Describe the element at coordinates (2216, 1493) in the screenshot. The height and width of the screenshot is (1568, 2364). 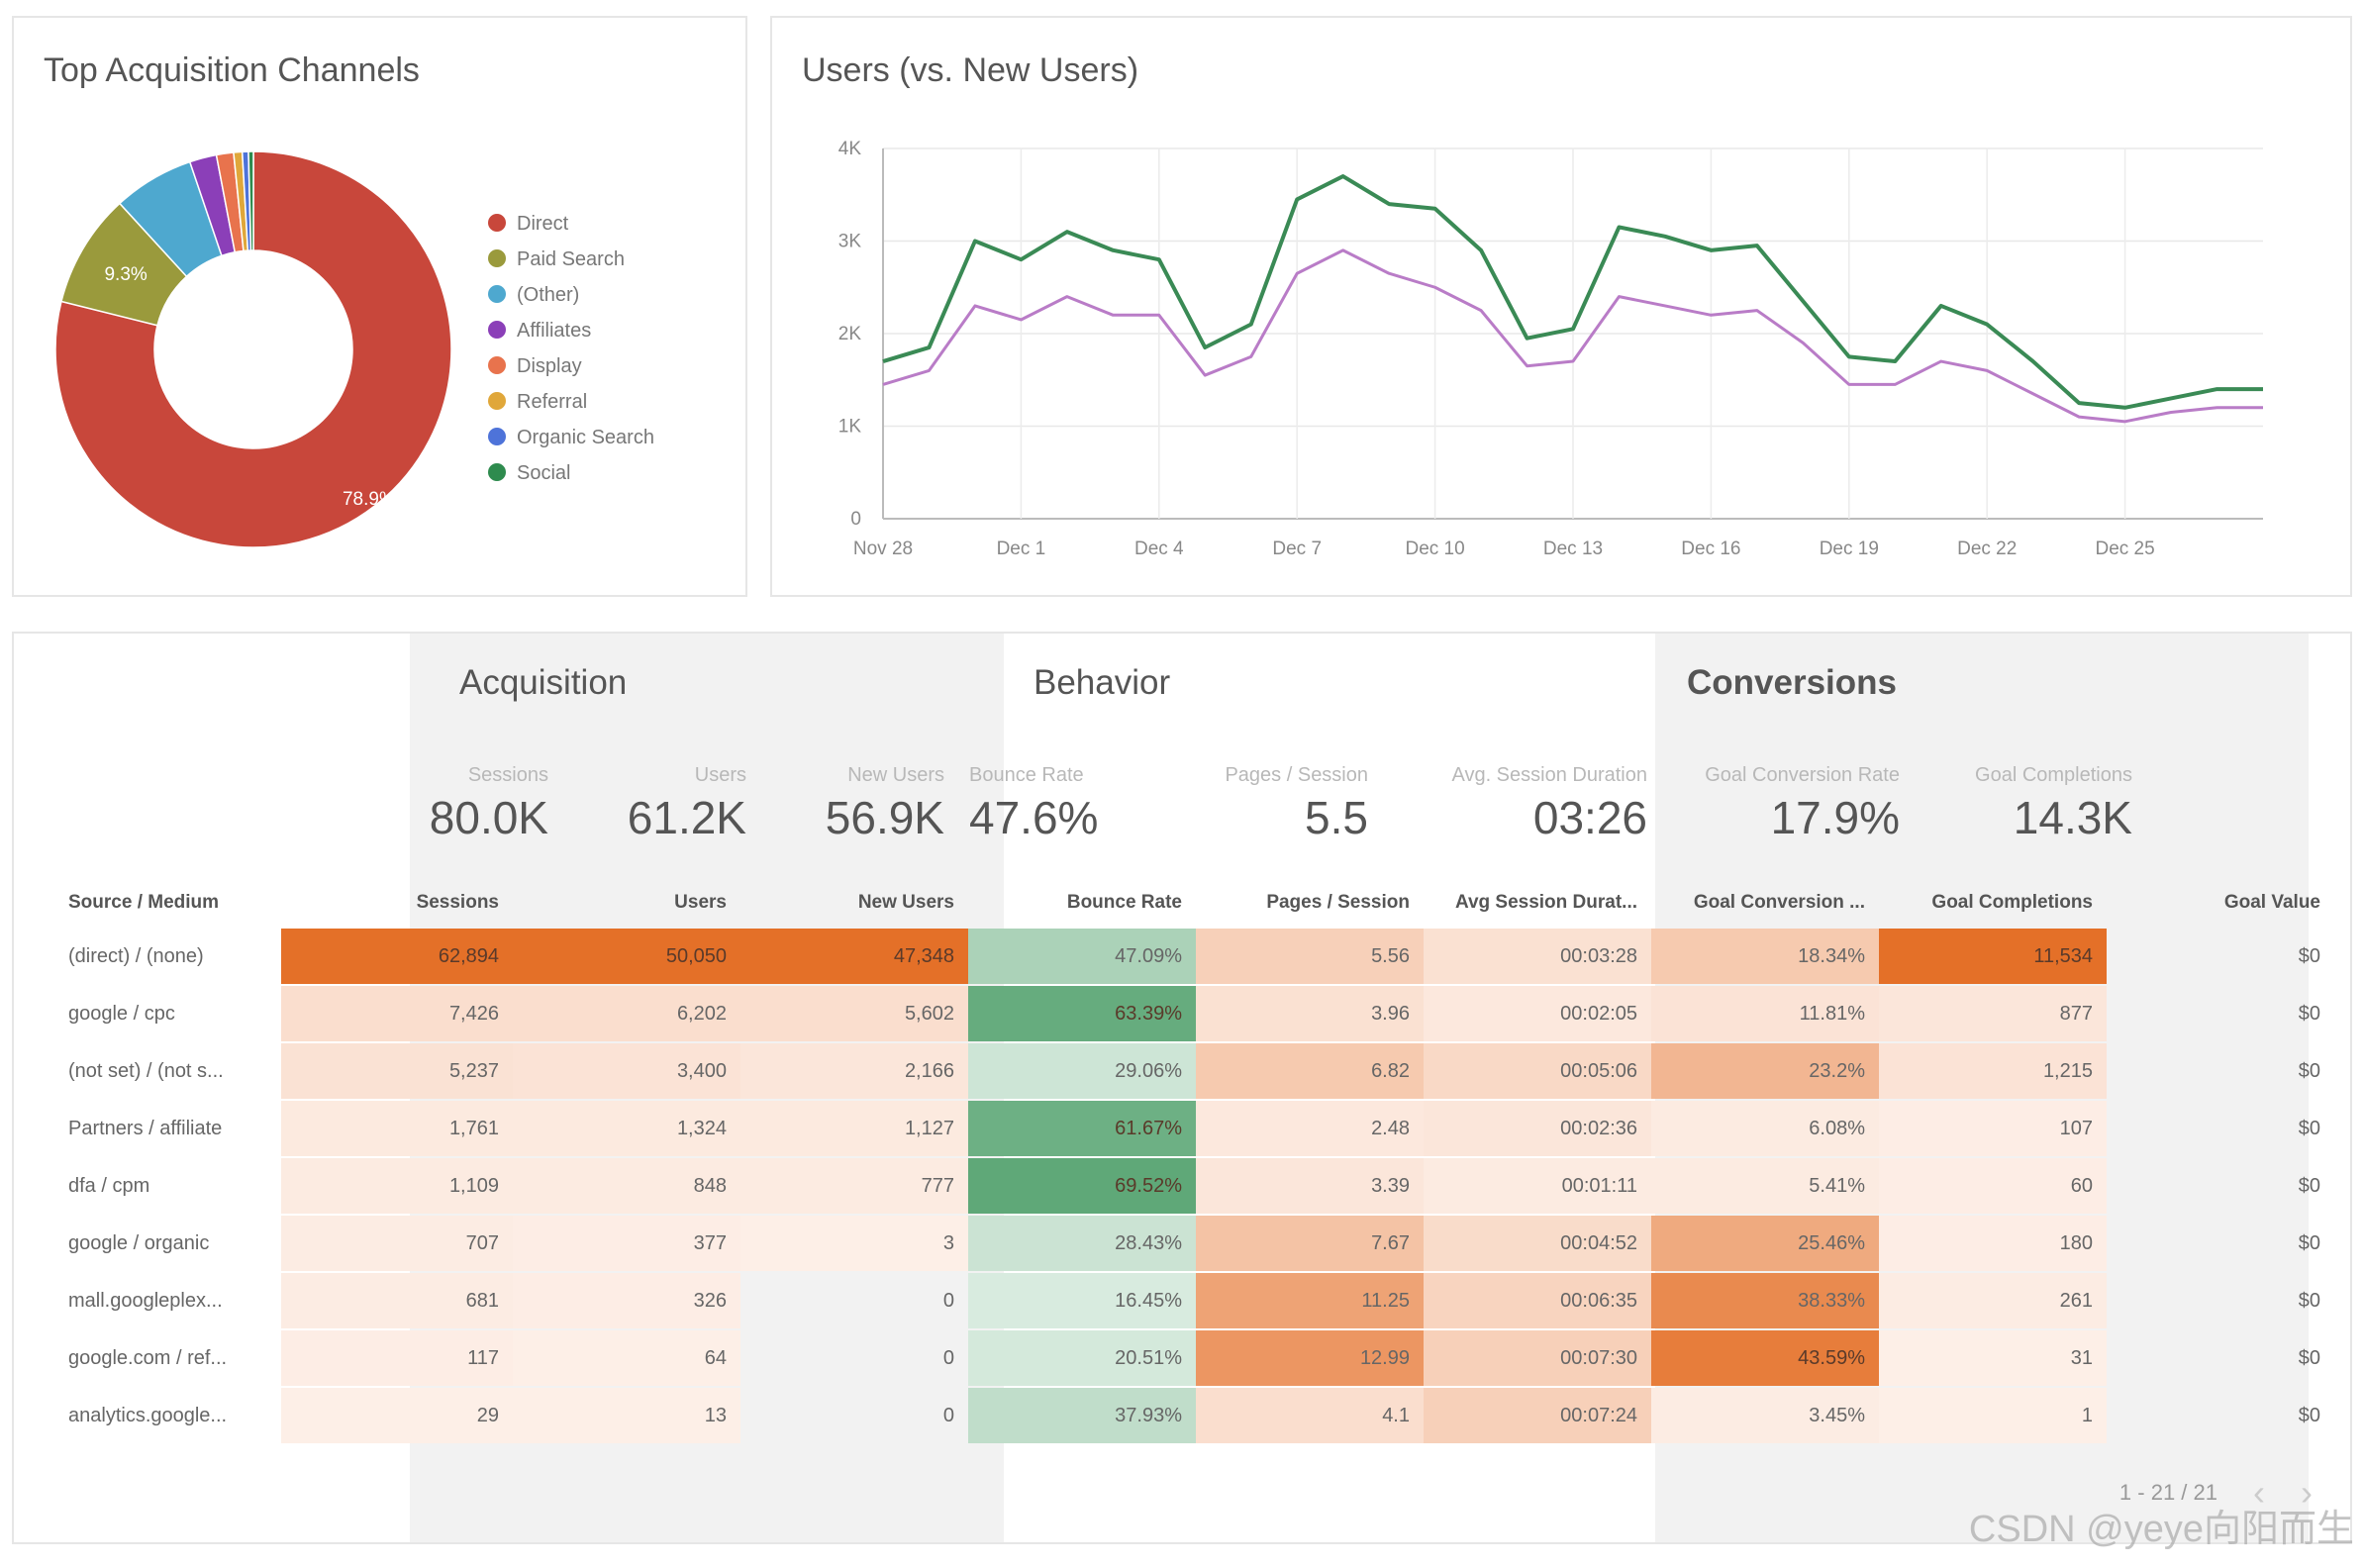
I see `pagination: 1 - 21 / 21 ‹ ›` at that location.